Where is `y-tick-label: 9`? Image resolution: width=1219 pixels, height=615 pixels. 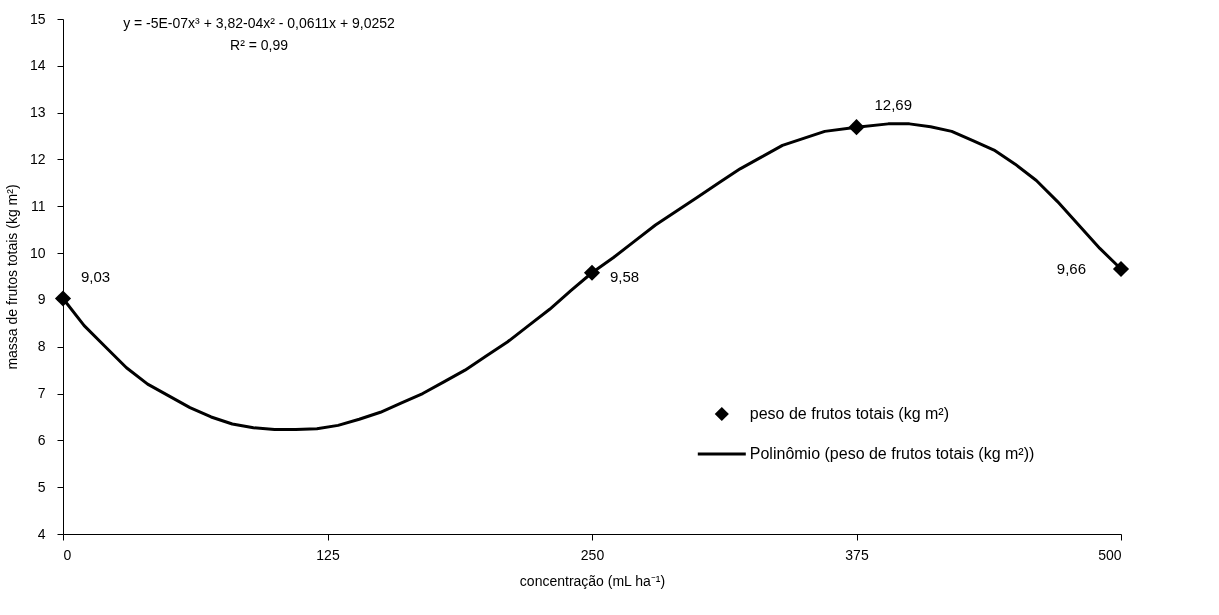
y-tick-label: 9 is located at coordinates (41, 299).